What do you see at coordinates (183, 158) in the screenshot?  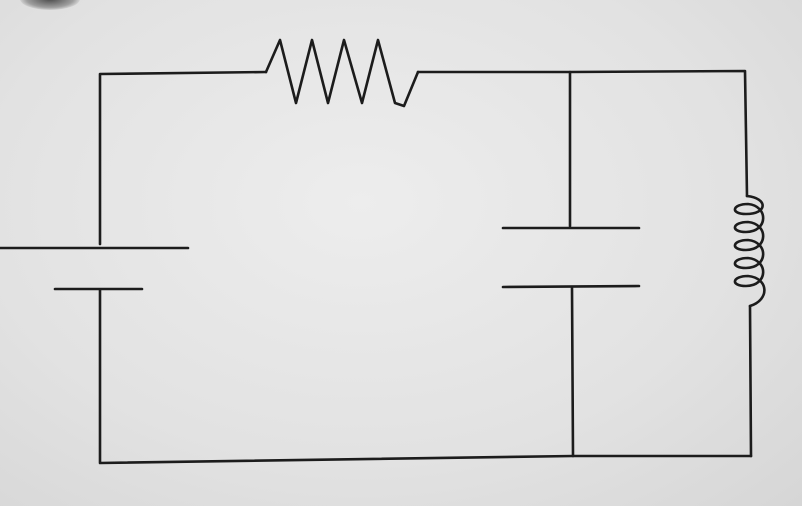 I see `wire-top-left` at bounding box center [183, 158].